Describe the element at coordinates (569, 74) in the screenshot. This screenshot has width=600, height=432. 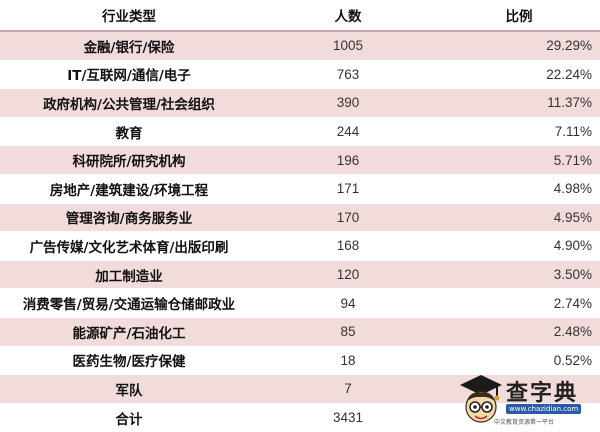
I see `cell-ratio: 22.24%` at that location.